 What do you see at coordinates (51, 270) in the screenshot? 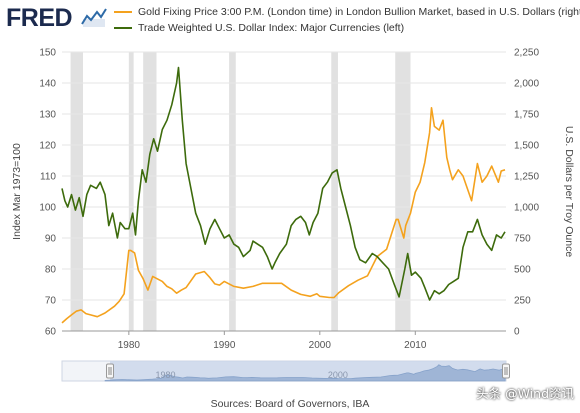
I see `y-left-tick-label: 80` at bounding box center [51, 270].